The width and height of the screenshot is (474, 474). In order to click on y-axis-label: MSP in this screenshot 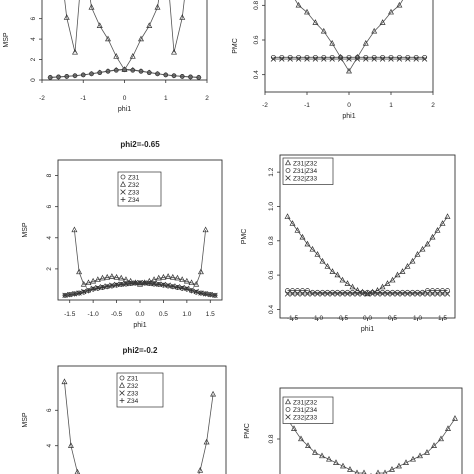, I will do `click(25, 420)`.